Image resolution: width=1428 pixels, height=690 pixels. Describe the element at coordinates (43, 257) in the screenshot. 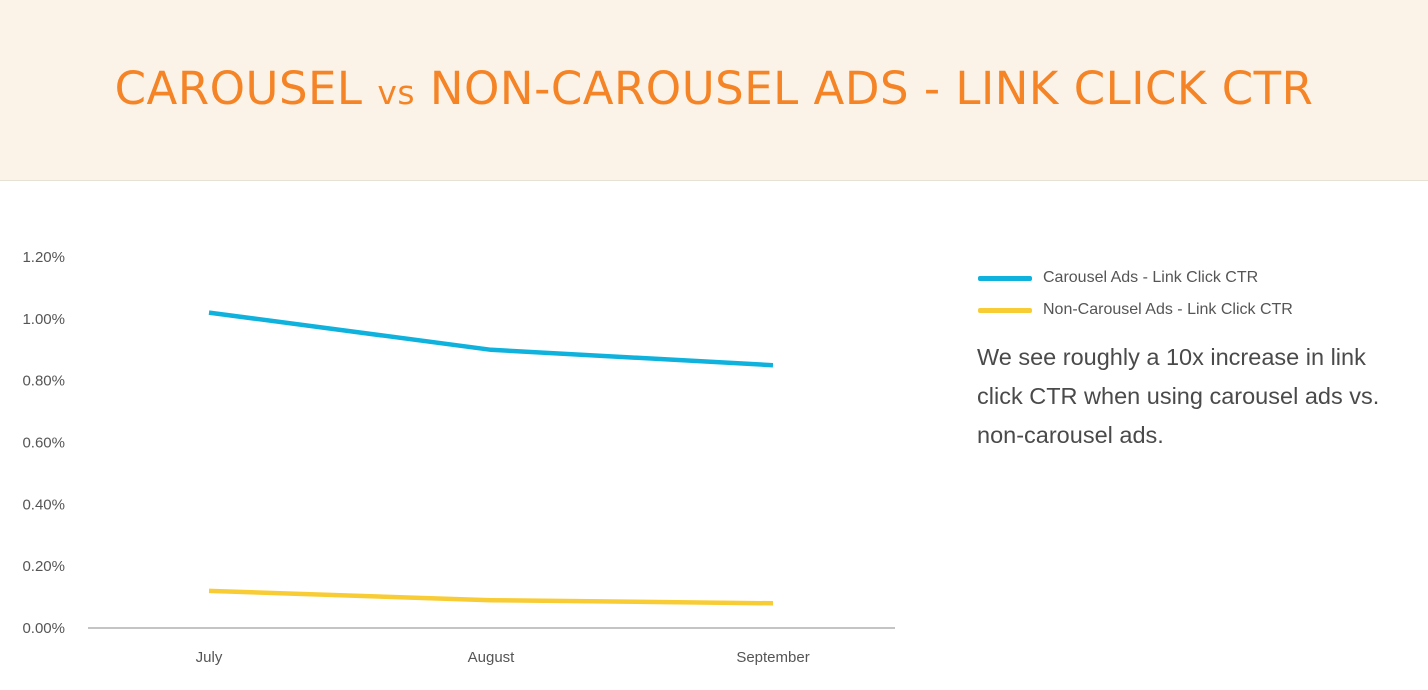

I see `y-tick-label: 1.20%` at that location.